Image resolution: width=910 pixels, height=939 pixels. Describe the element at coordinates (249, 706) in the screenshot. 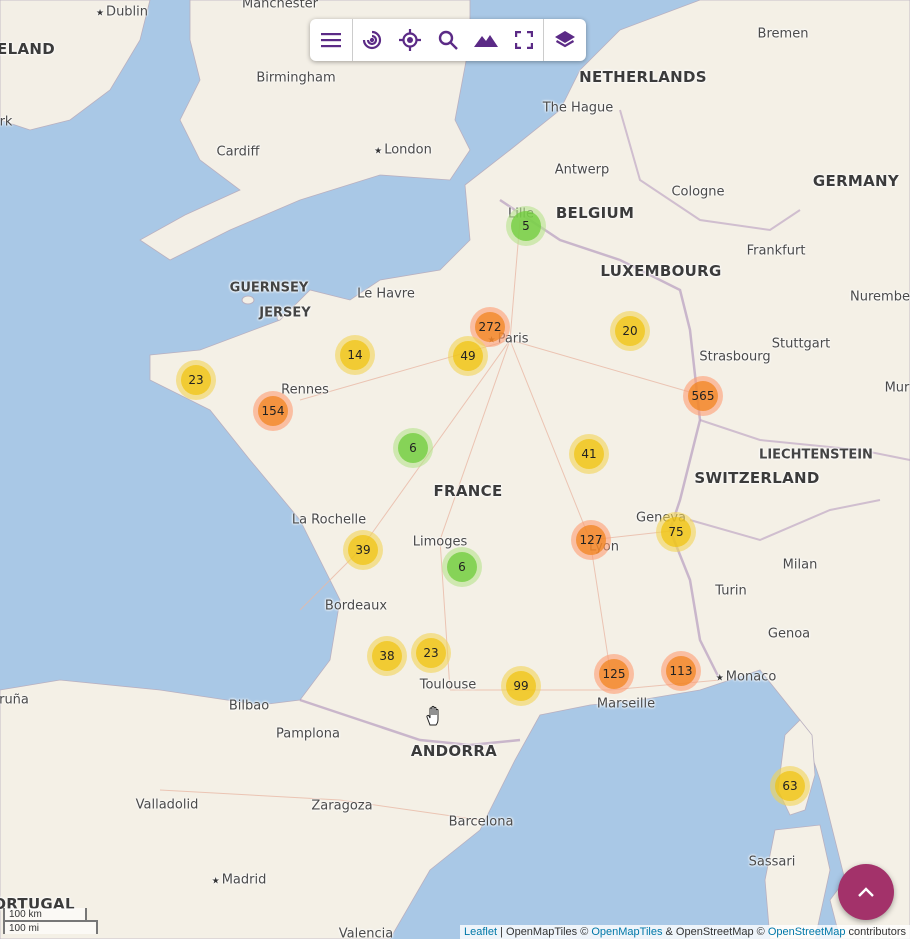

I see `place-label-bilbao: Bilbao` at that location.